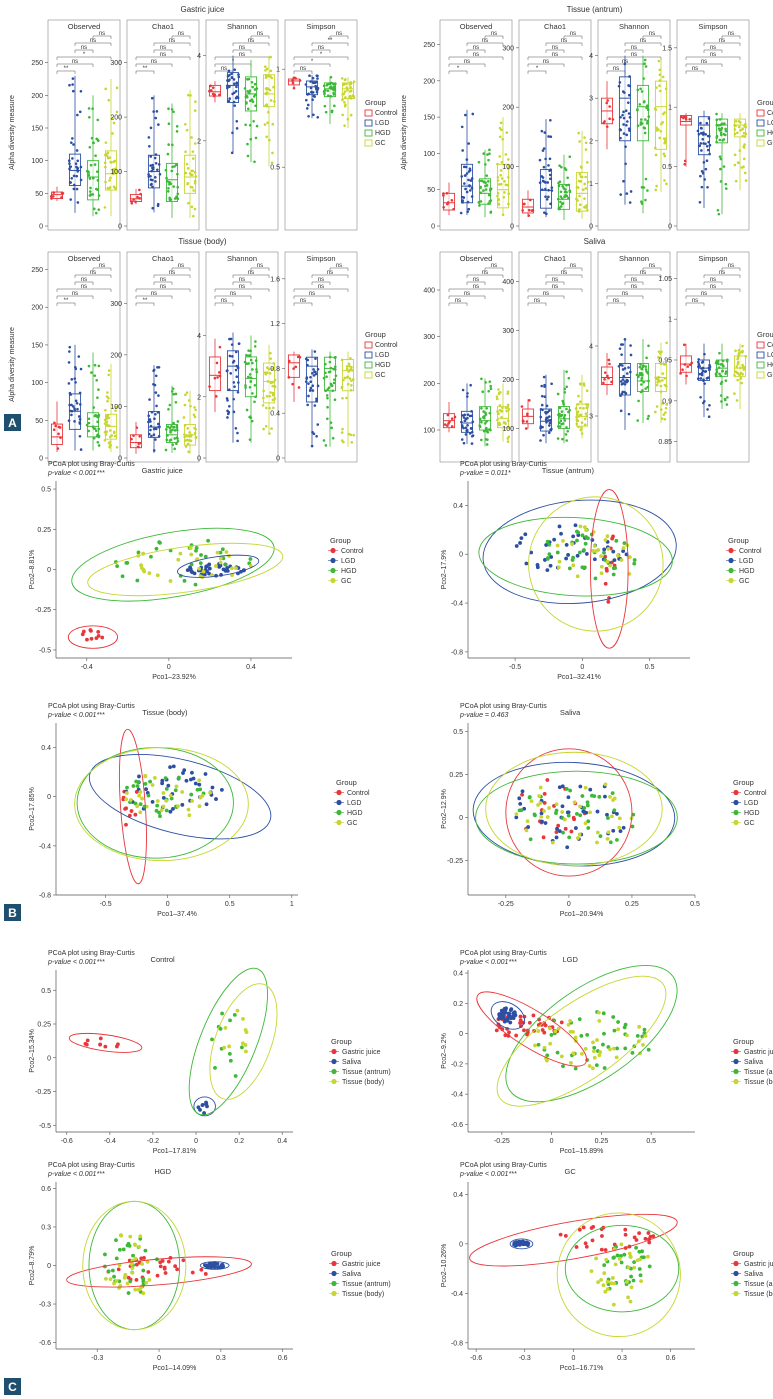 The width and height of the screenshot is (773, 1399). I want to click on box-gc, so click(740, 152).